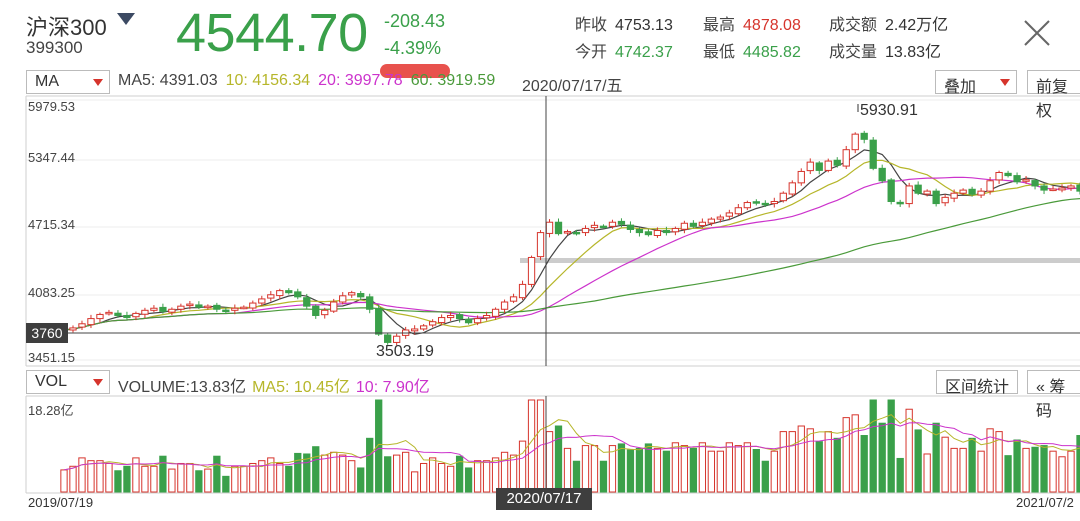 This screenshot has height=521, width=1080. I want to click on close-icon, so click(1037, 33).